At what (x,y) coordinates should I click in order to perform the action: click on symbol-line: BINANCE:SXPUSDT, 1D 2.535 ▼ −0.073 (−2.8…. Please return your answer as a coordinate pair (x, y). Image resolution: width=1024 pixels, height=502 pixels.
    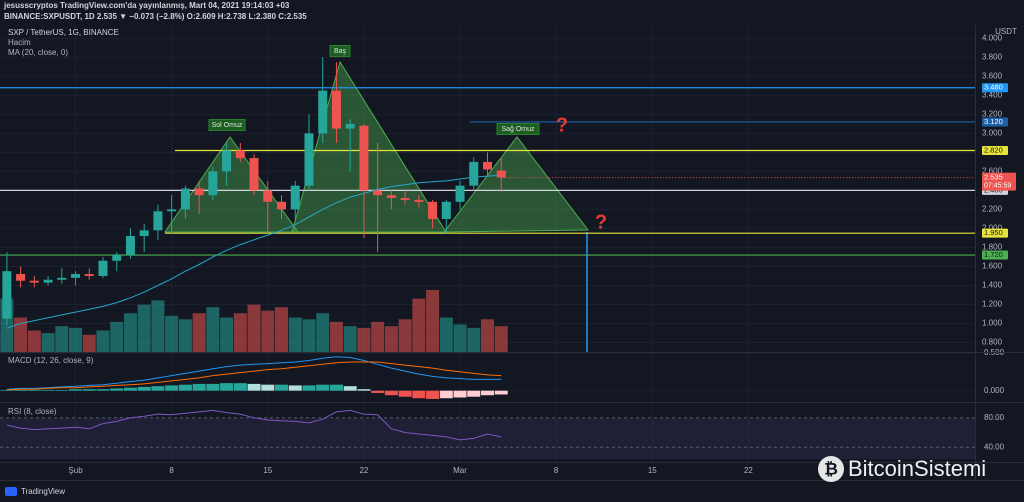
    Looking at the image, I should click on (155, 16).